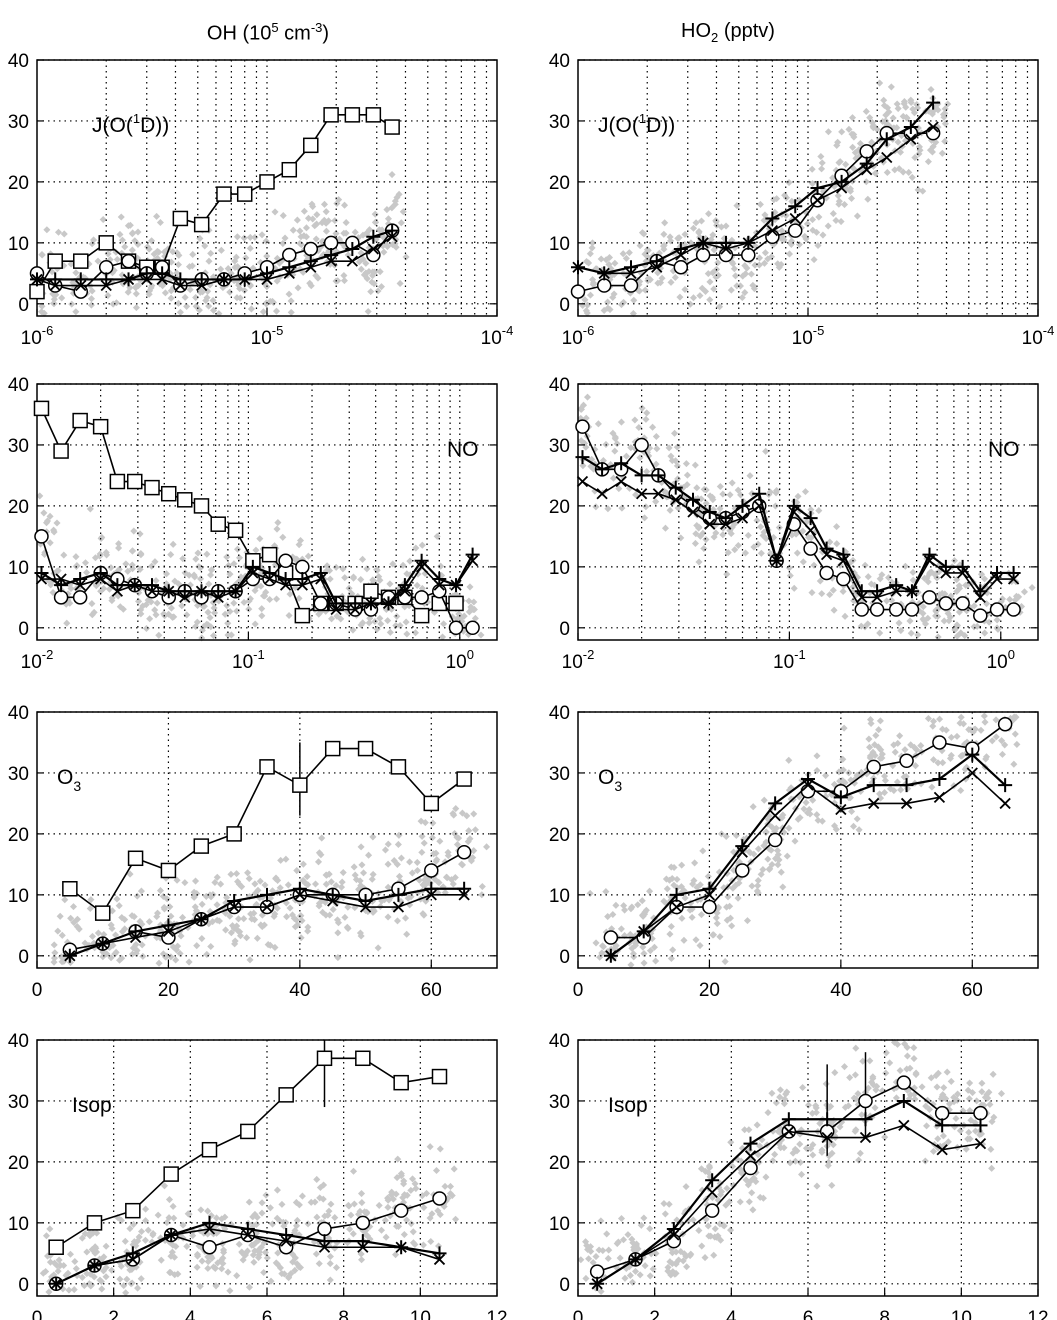 Image resolution: width=1057 pixels, height=1320 pixels. What do you see at coordinates (214, 261) in the screenshot?
I see `series-x` at bounding box center [214, 261].